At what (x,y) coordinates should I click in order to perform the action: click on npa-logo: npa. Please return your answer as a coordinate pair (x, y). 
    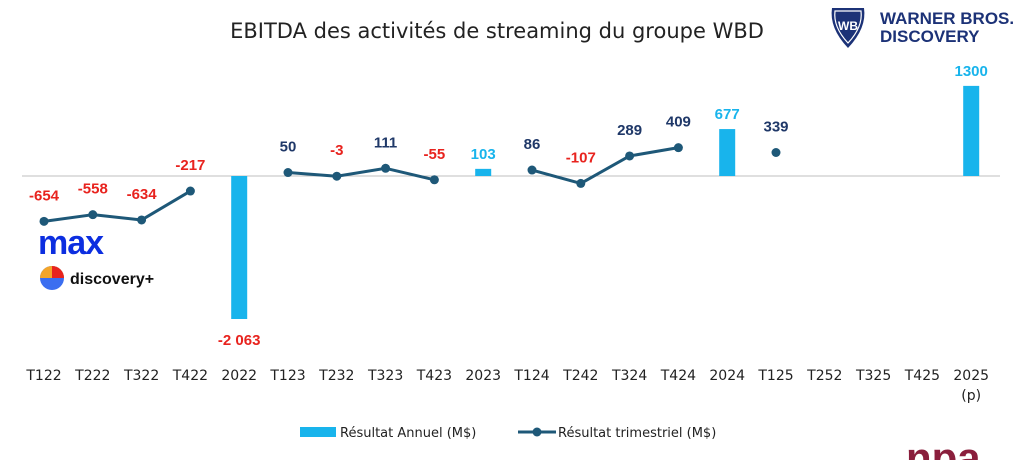
    Looking at the image, I should click on (943, 447).